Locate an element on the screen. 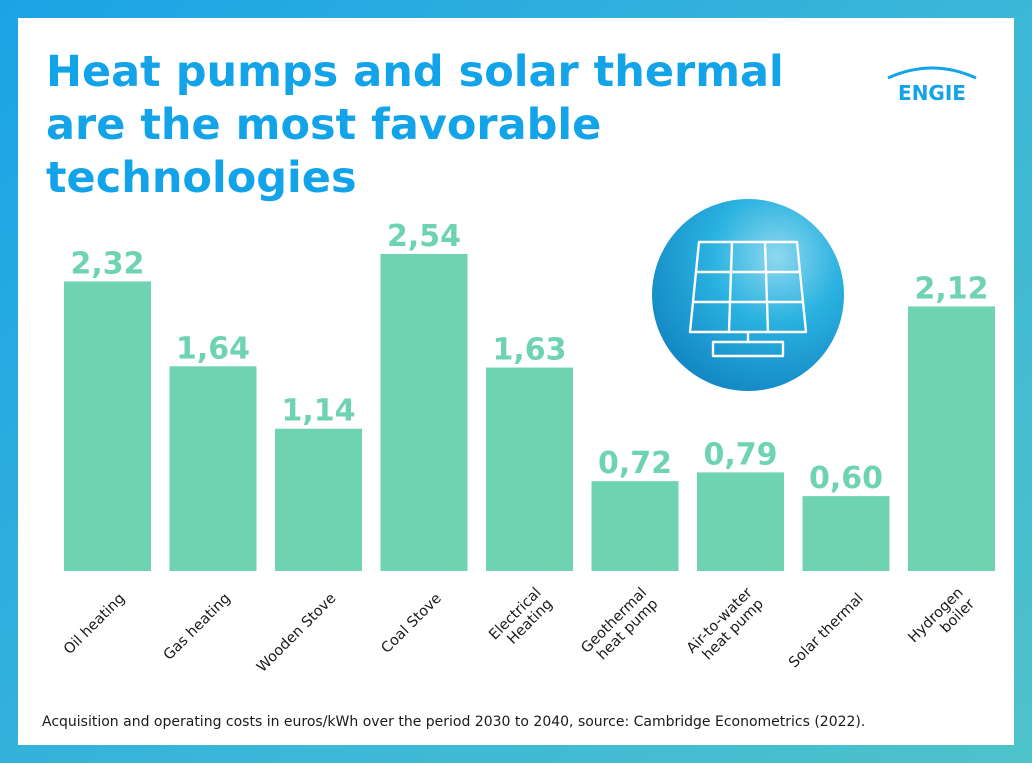 The width and height of the screenshot is (1032, 763). data-label-0: 2,32 is located at coordinates (107, 263).